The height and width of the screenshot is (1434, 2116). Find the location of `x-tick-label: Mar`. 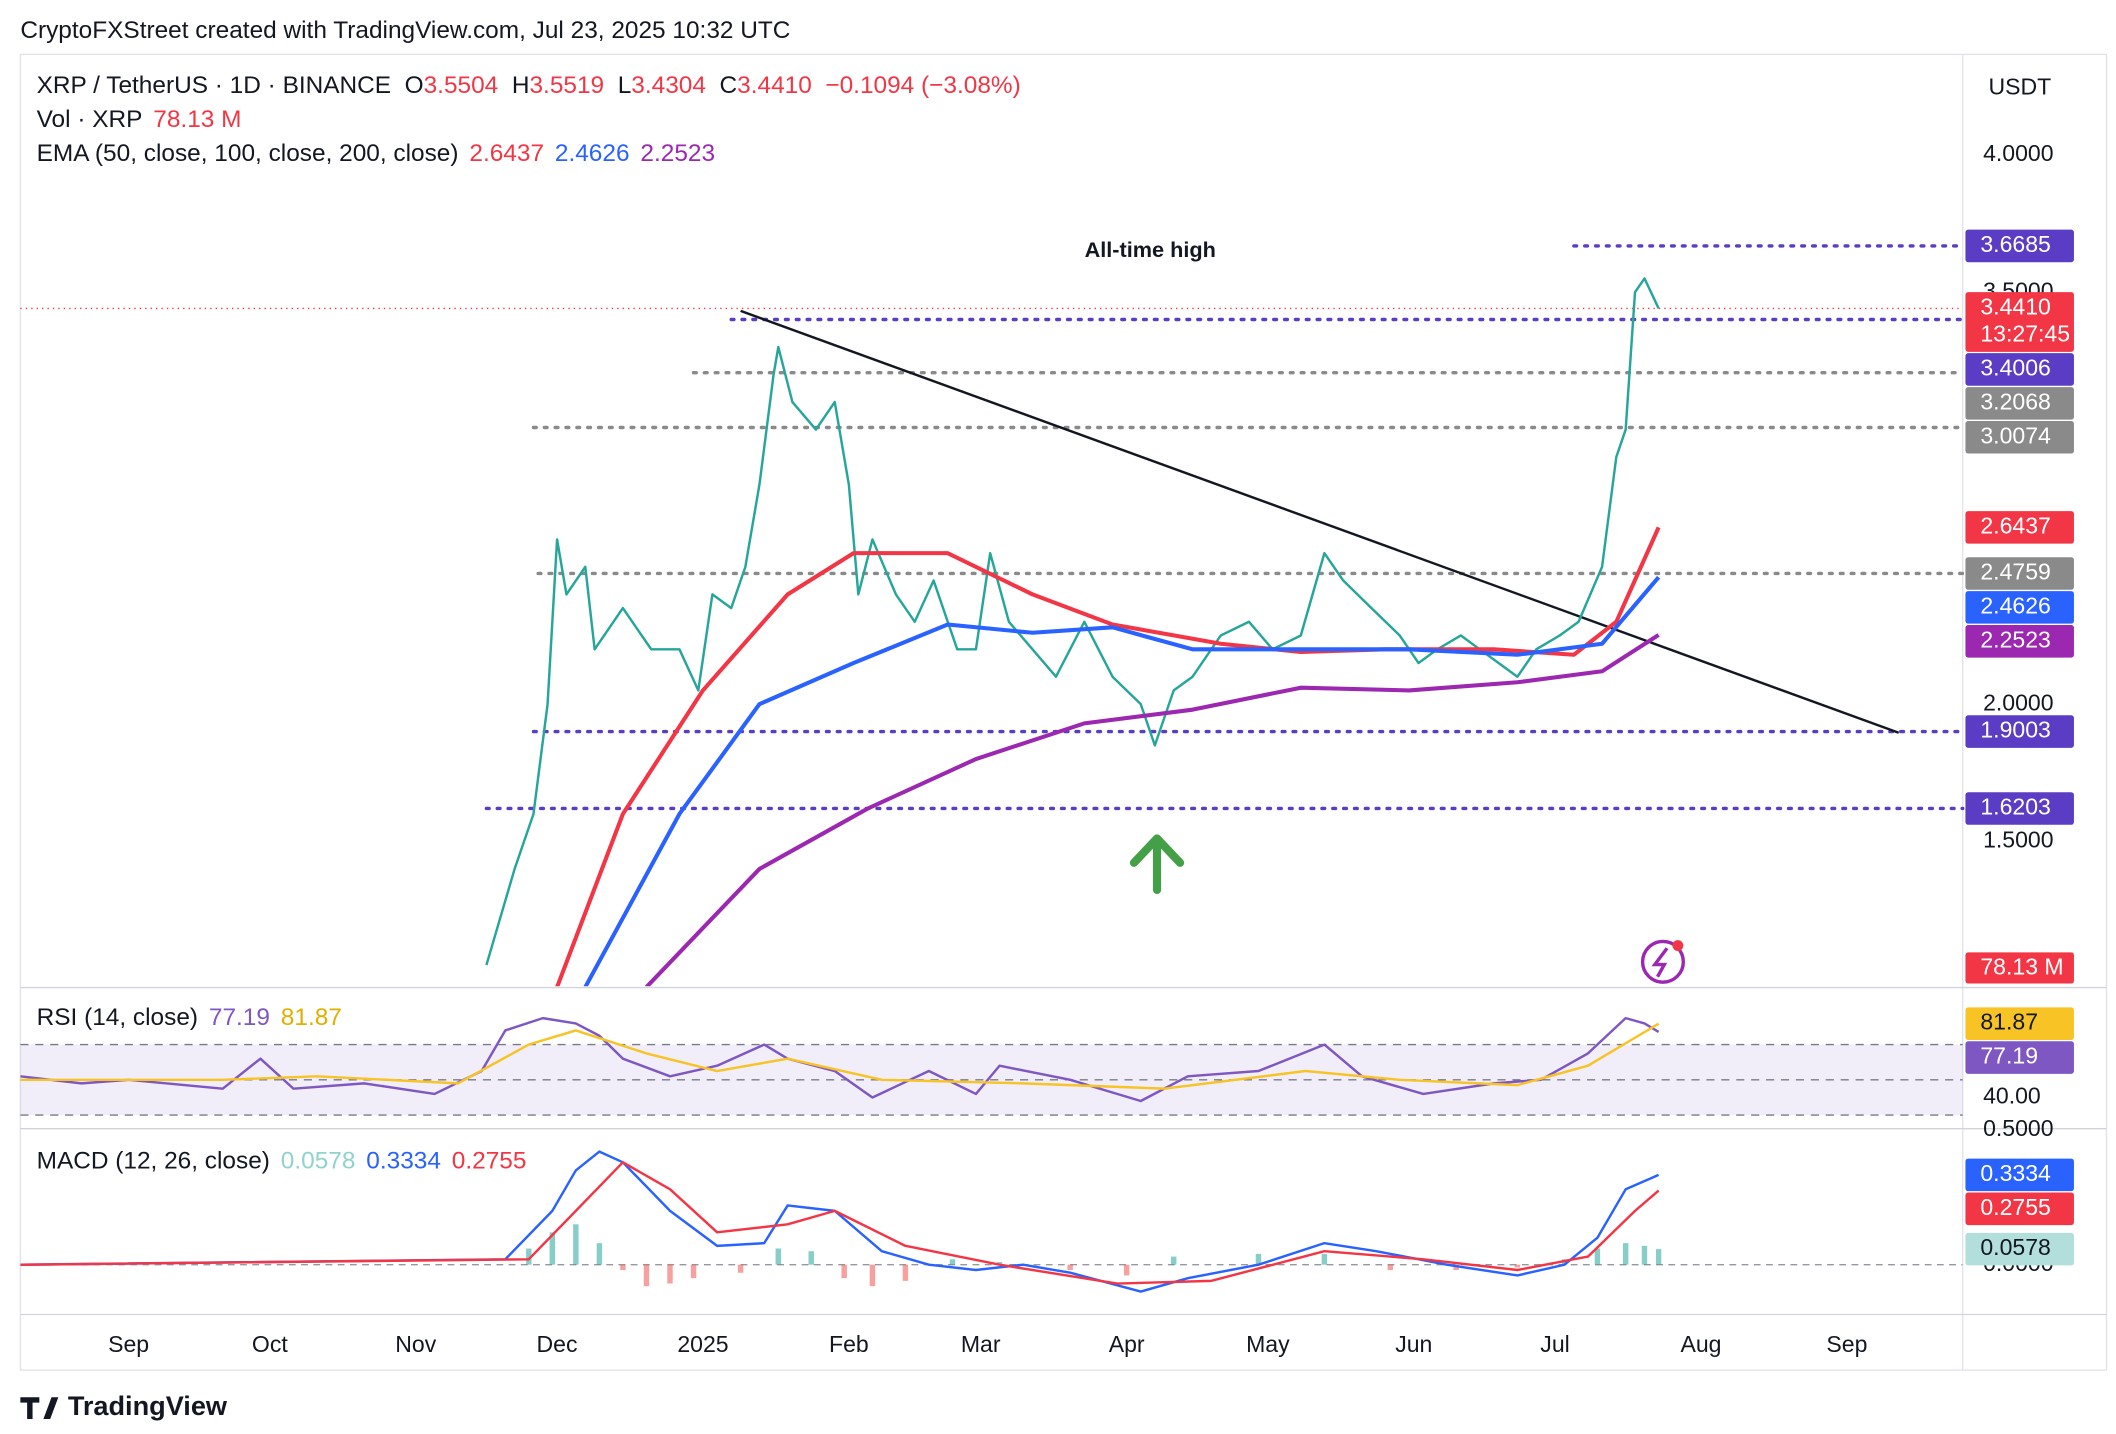

x-tick-label: Mar is located at coordinates (981, 1344).